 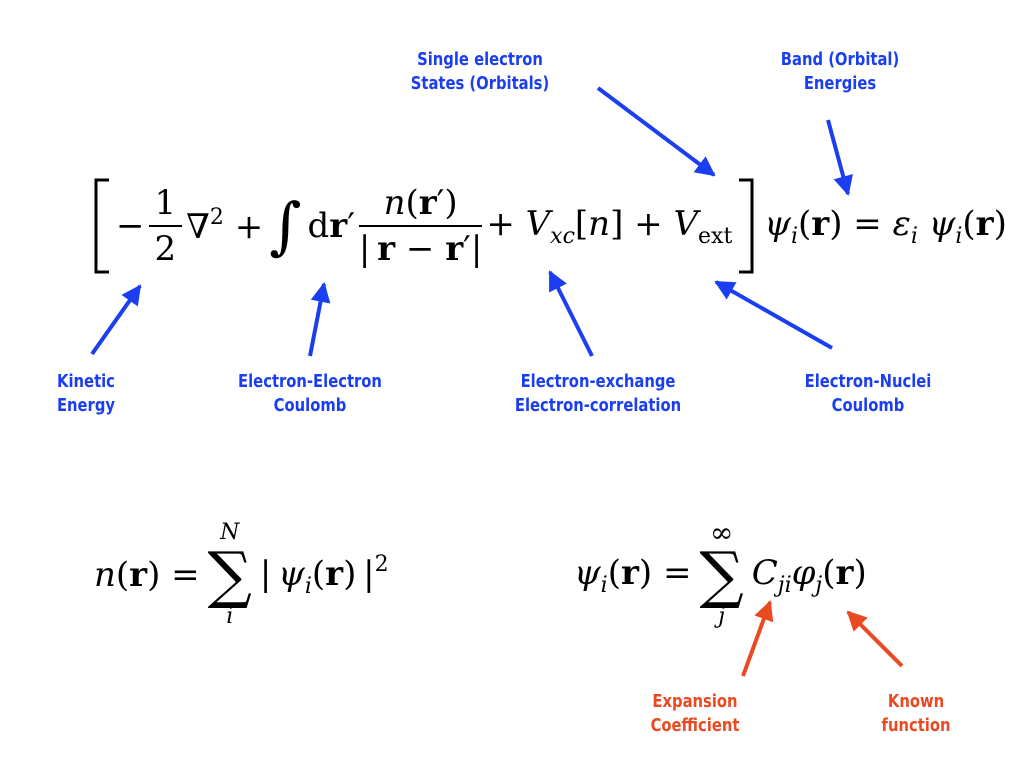 What do you see at coordinates (480, 59) in the screenshot?
I see `label-line: Single electron` at bounding box center [480, 59].